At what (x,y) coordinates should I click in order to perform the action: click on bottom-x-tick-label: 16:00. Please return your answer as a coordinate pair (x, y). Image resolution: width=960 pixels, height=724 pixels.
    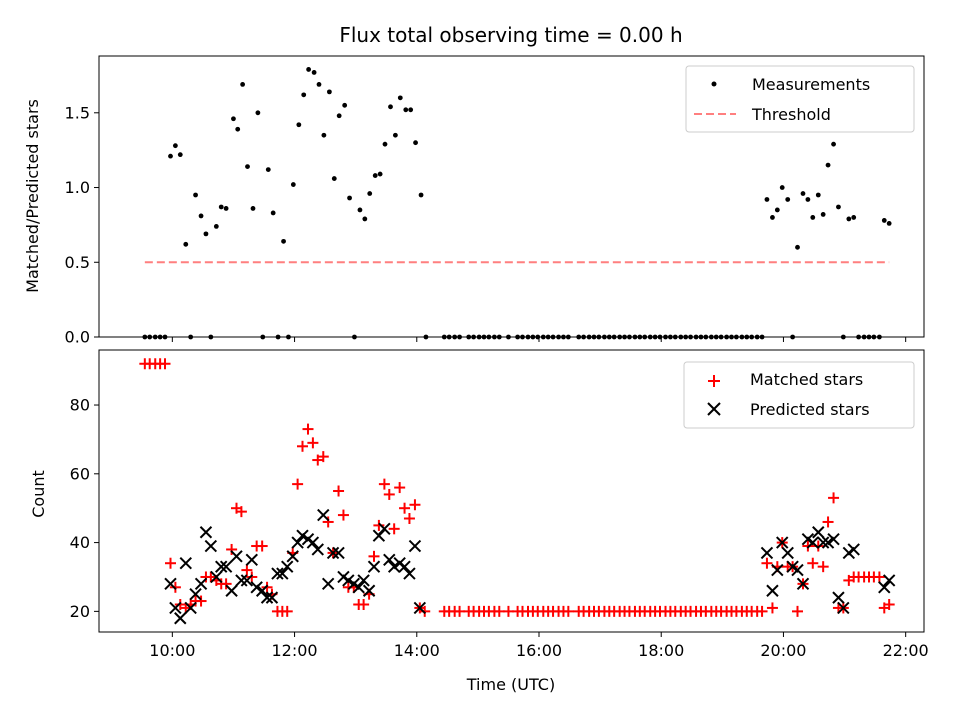
    Looking at the image, I should click on (539, 650).